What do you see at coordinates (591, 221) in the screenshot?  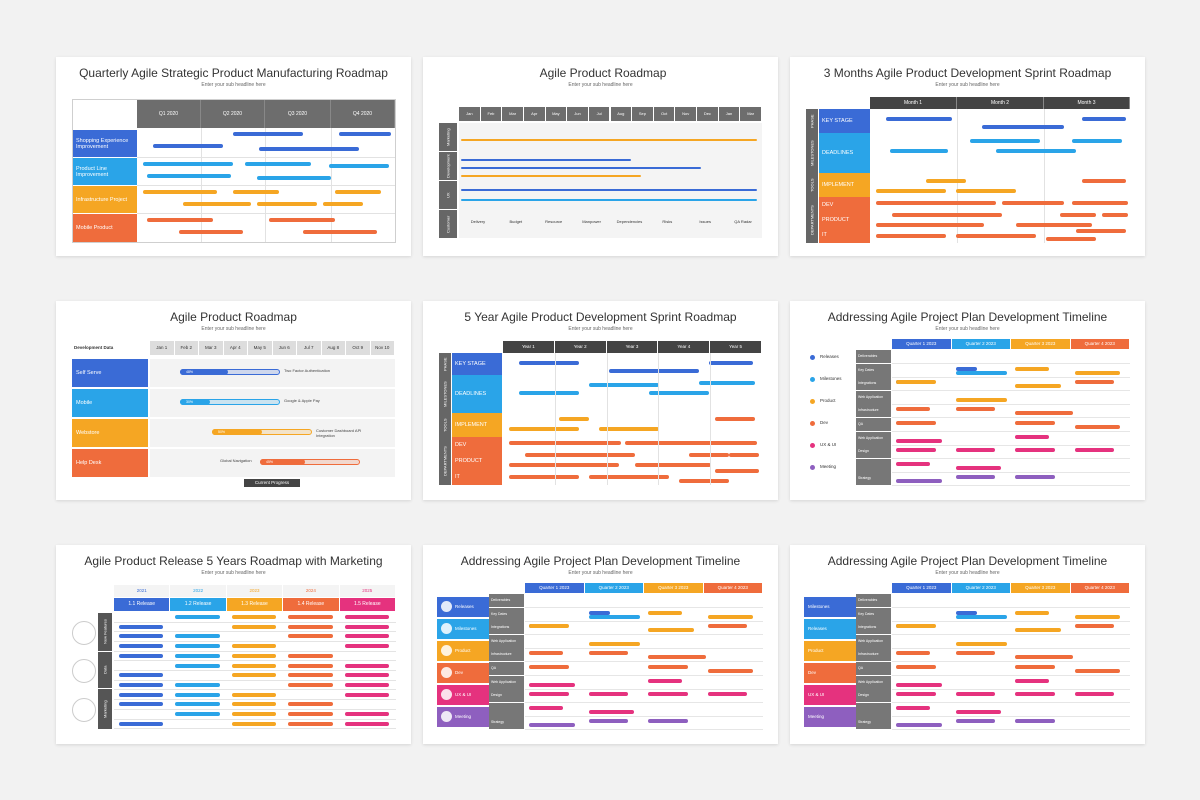 I see `customer-item: Manpower` at bounding box center [591, 221].